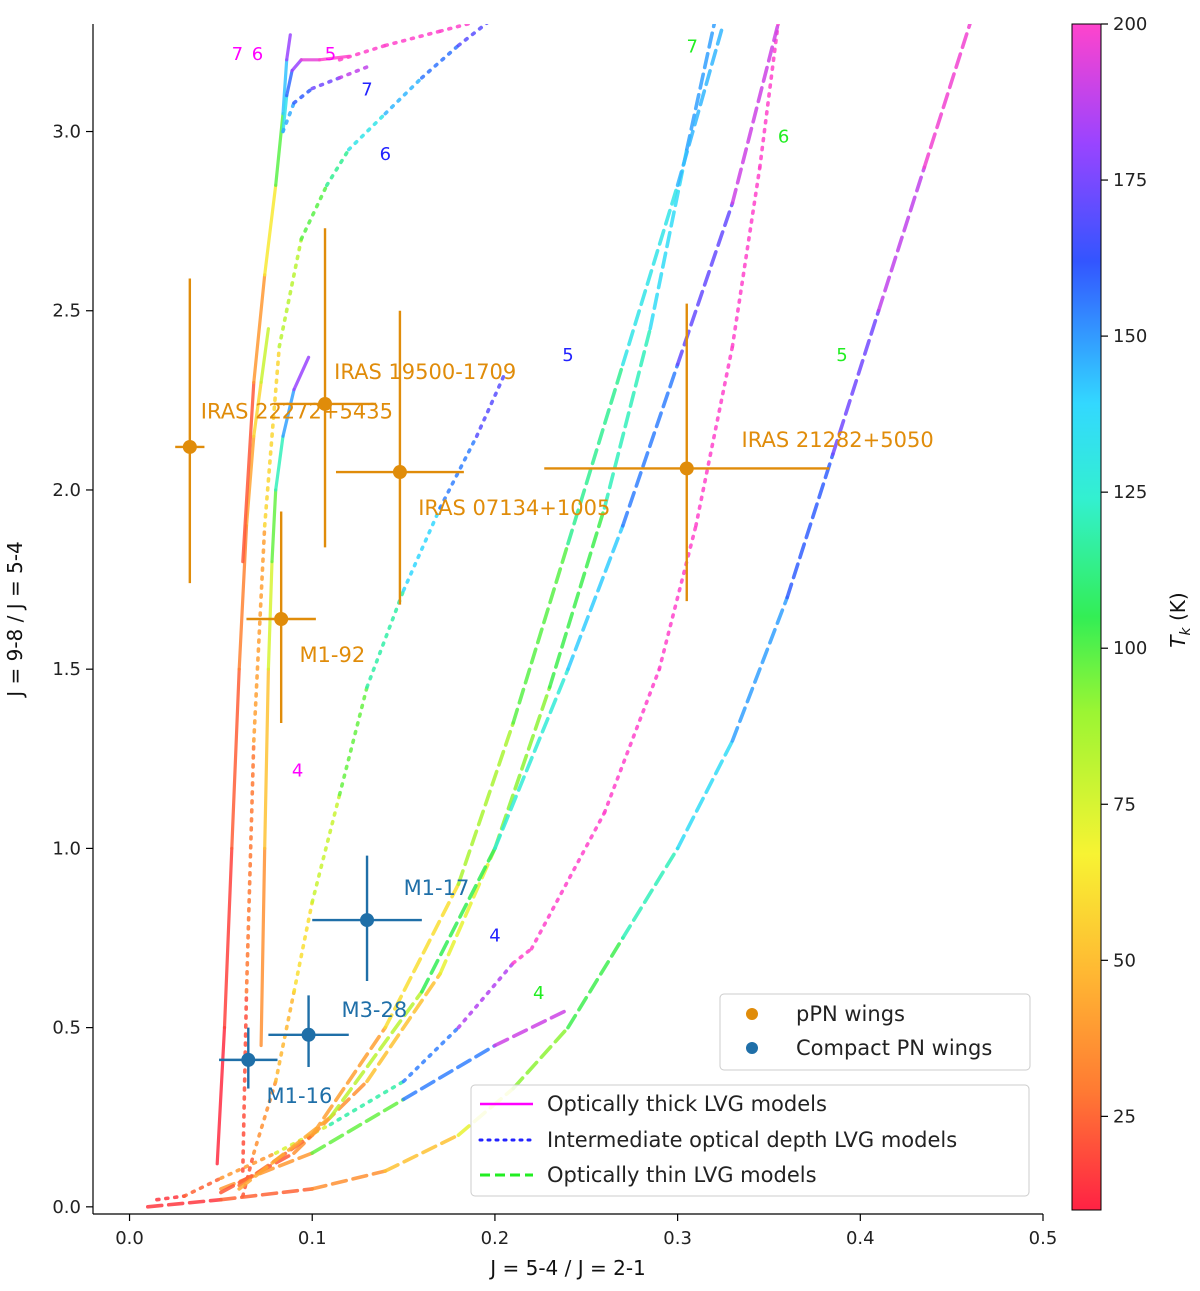 This screenshot has height=1291, width=1200. I want to click on colorbar: 25 50 75 100 125 150 175 200 Tk (K), so click(1132, 612).